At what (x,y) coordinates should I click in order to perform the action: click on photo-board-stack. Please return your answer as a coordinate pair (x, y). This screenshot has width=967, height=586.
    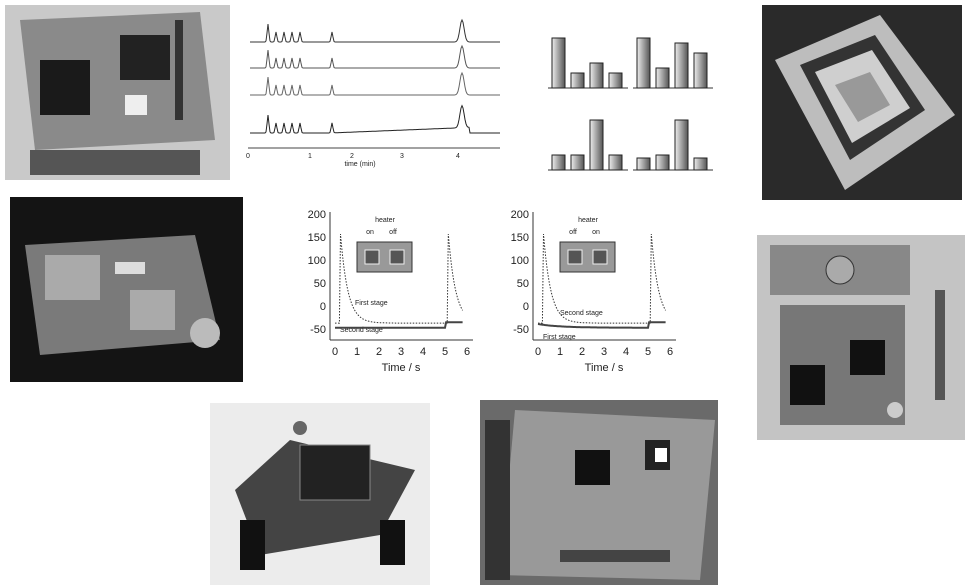
    Looking at the image, I should click on (117, 92).